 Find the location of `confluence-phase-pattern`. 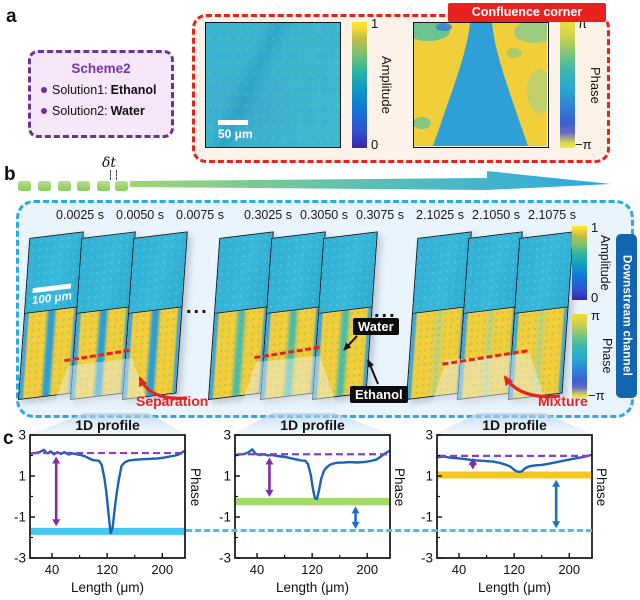

confluence-phase-pattern is located at coordinates (480, 83).